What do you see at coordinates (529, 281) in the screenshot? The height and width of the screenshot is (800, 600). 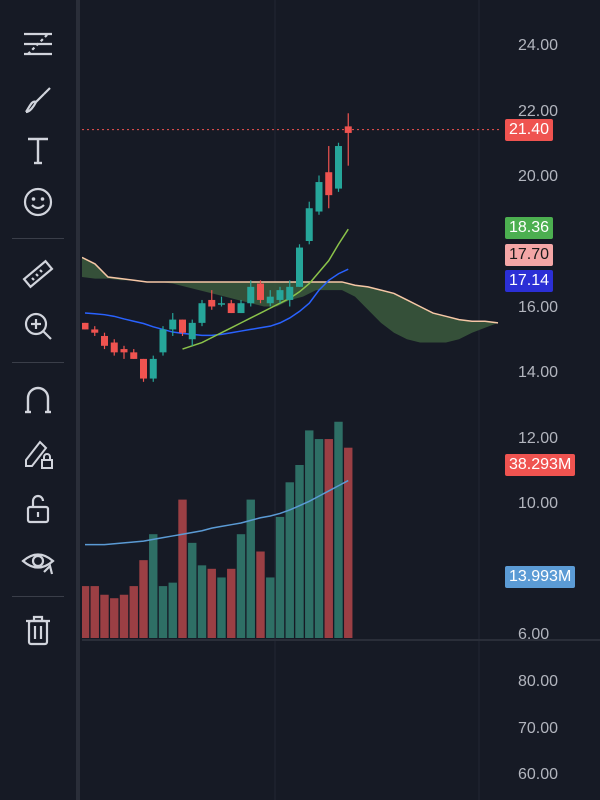 I see `indicator-price-tag: 17.14` at bounding box center [529, 281].